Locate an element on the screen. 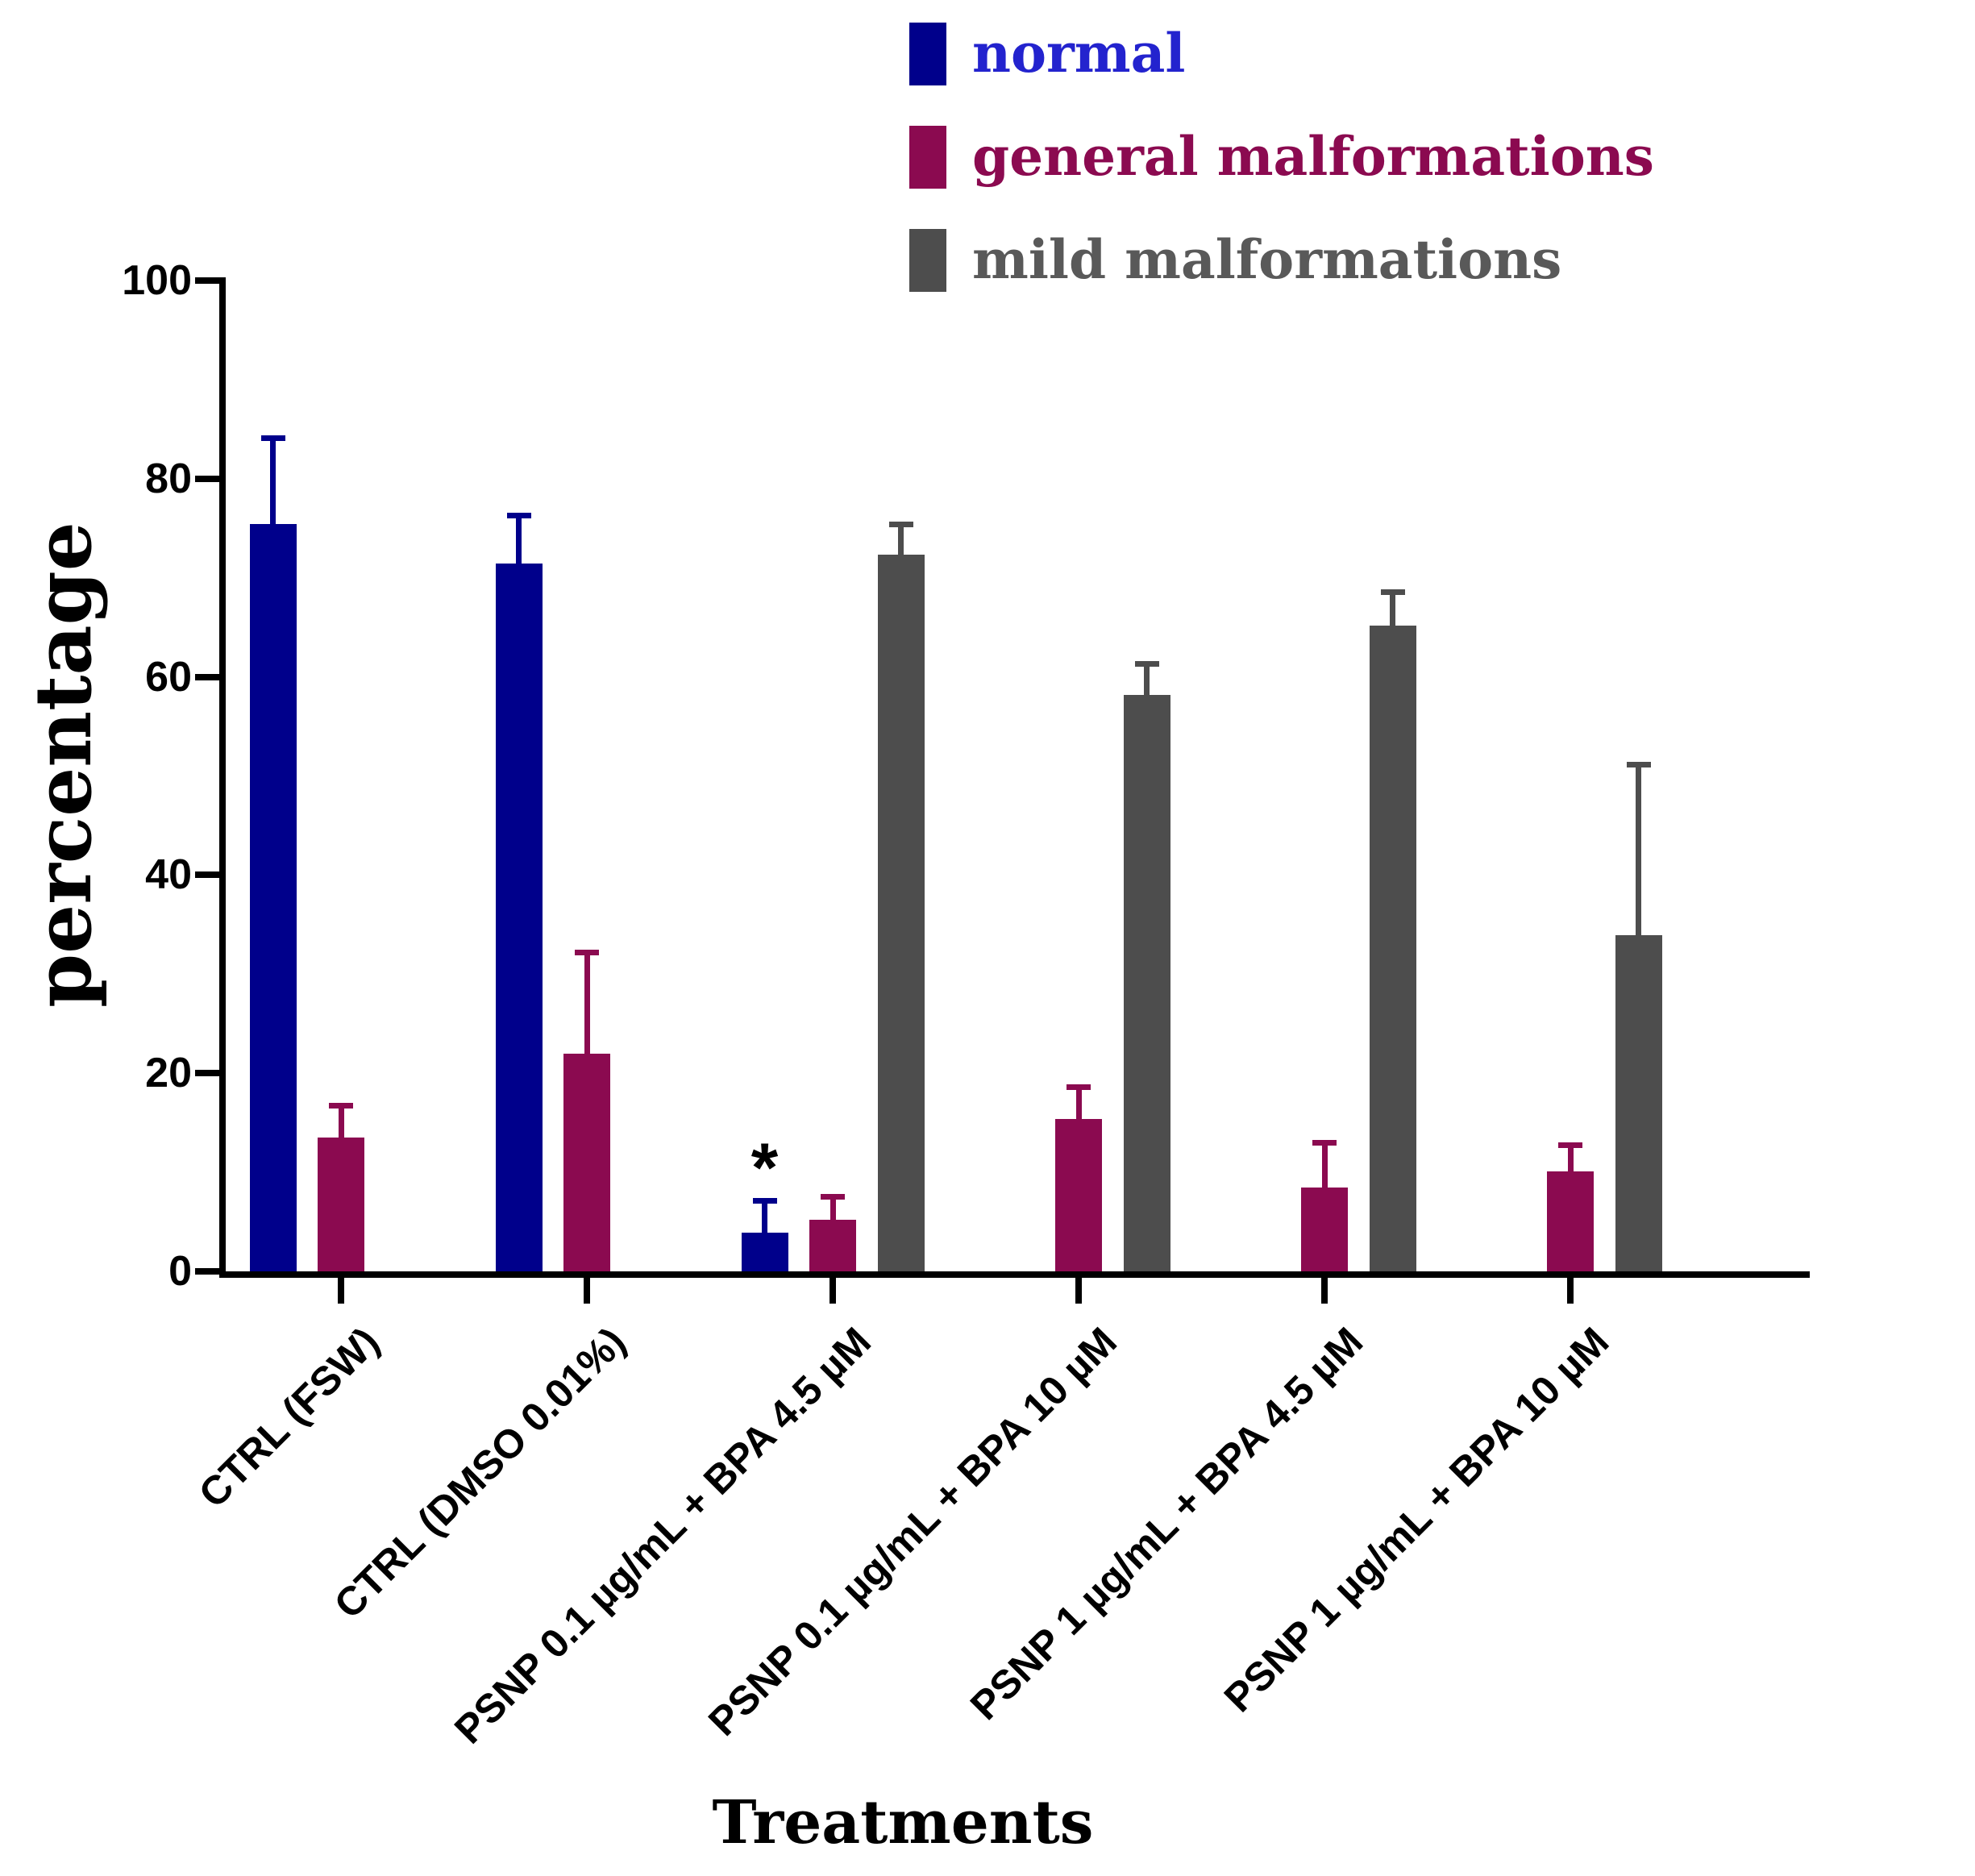 The image size is (1975, 1876). legend-label-normal: normal is located at coordinates (1079, 53).